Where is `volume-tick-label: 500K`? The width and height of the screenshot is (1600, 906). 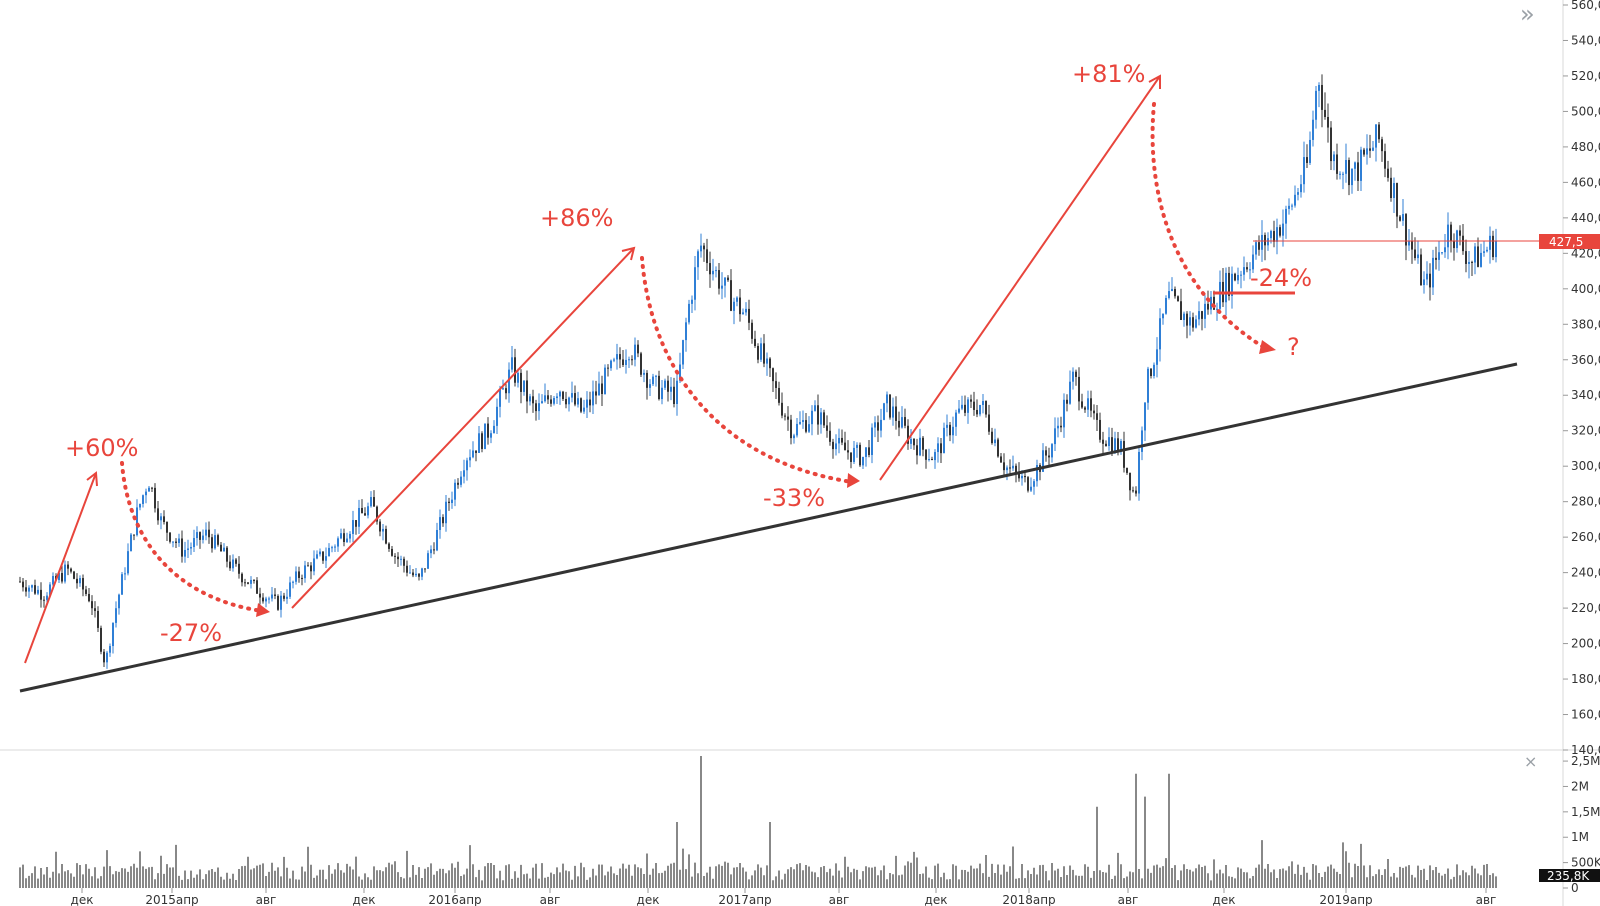
volume-tick-label: 500K is located at coordinates (1585, 863).